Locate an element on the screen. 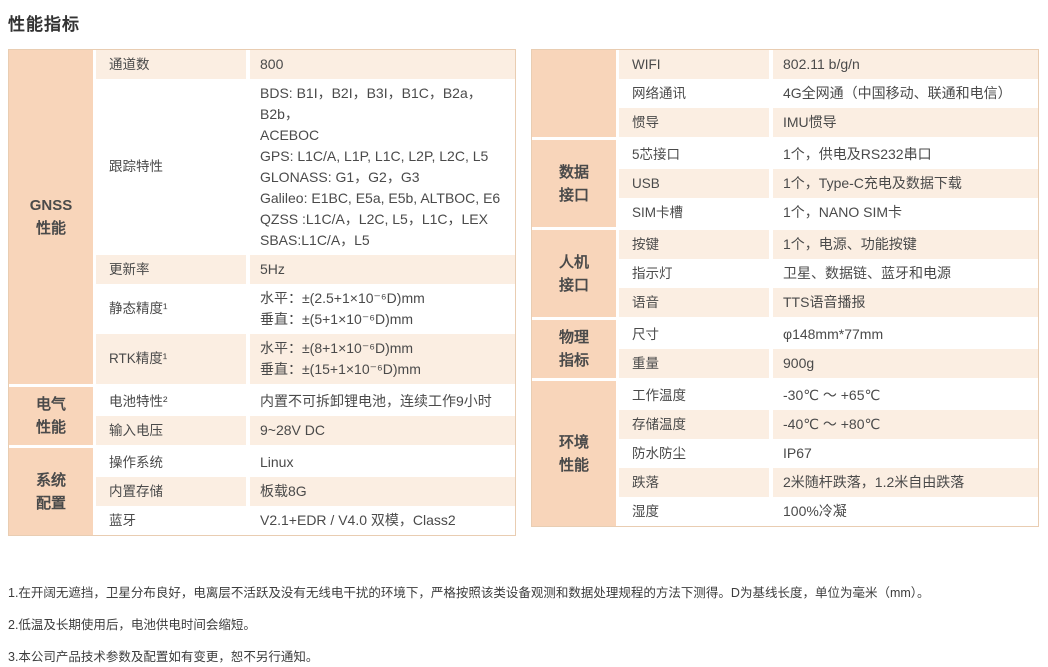 The height and width of the screenshot is (667, 1048). footnote-2: 2.低温及长期使用后，电池供电时间会缩短。 is located at coordinates (132, 625).